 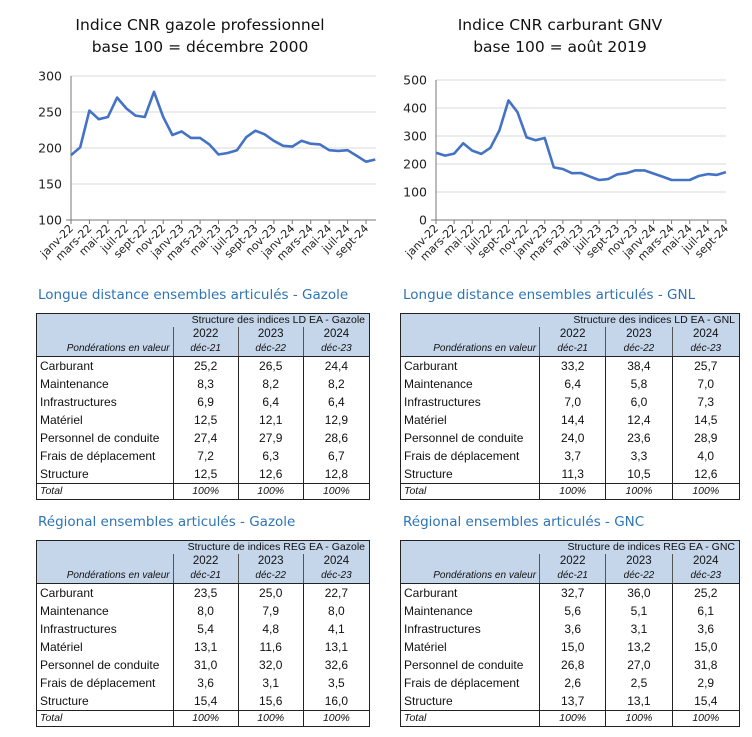 What do you see at coordinates (223, 126) in the screenshot?
I see `series-line` at bounding box center [223, 126].